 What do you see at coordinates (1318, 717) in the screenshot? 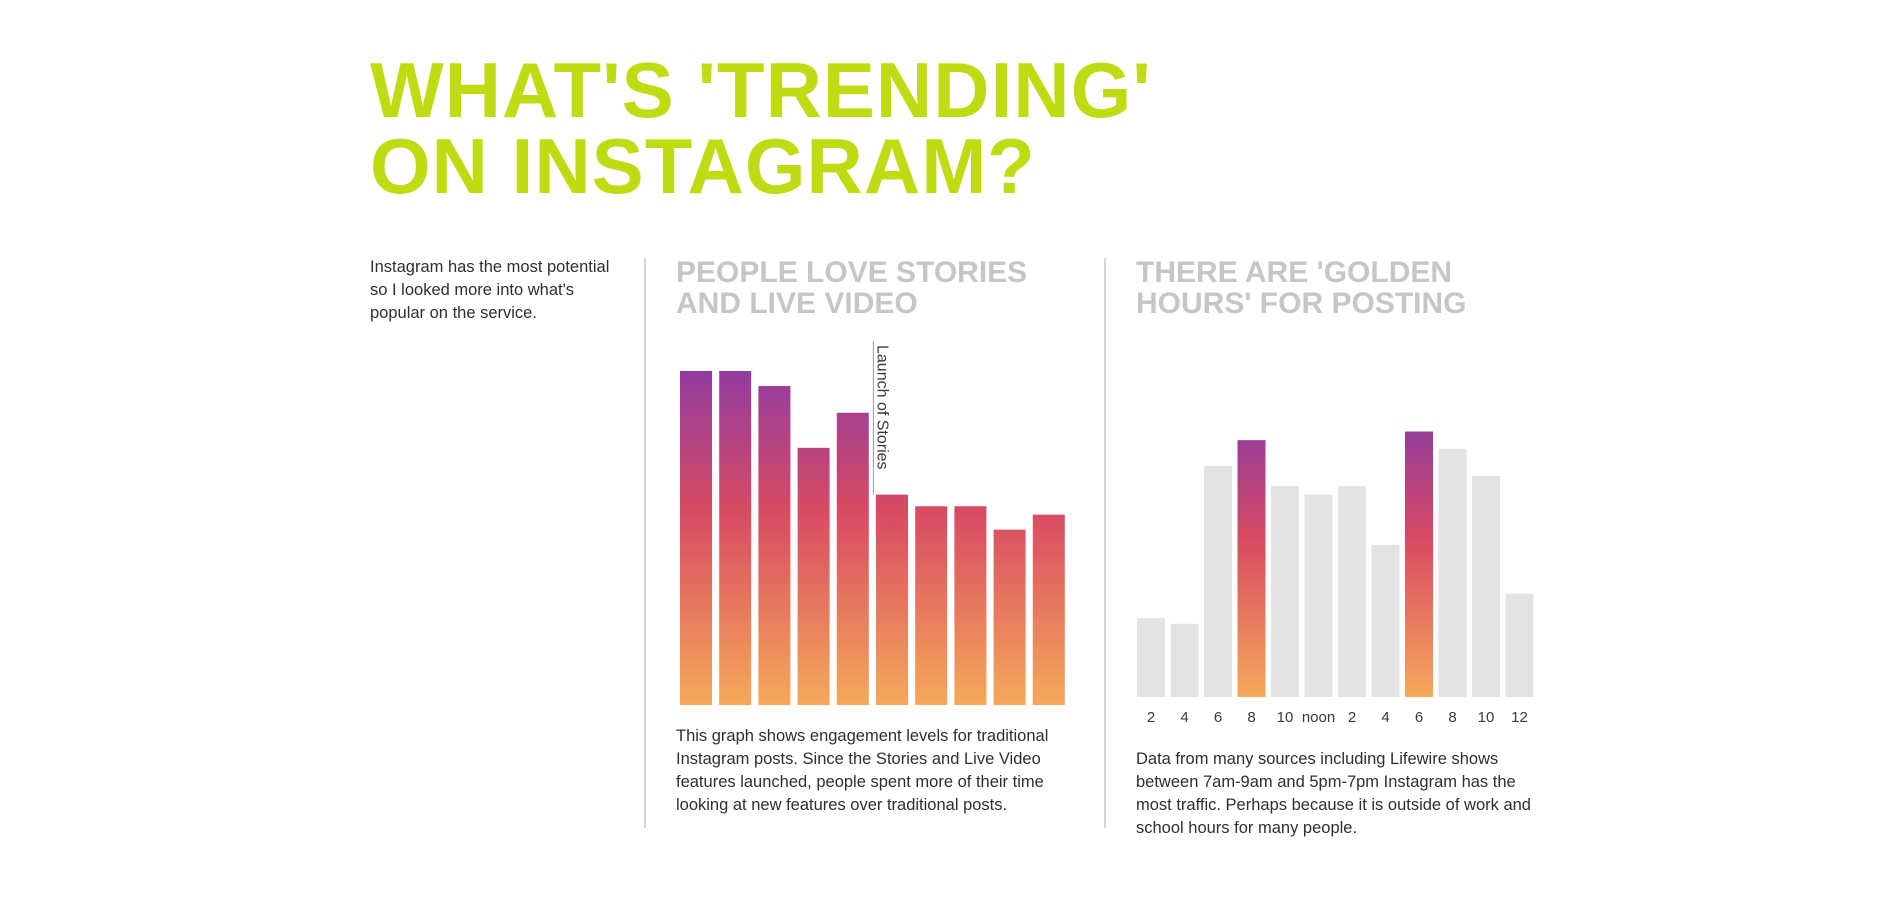
I see `hour-tick-label: noon` at bounding box center [1318, 717].